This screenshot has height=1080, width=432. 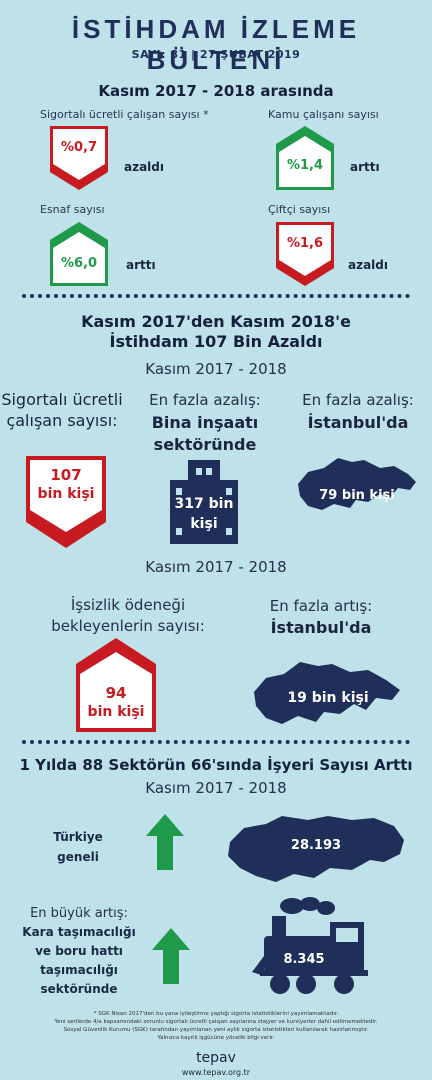 I want to click on stat-label-artisan: Esnaf sayısı, so click(x=72, y=209).